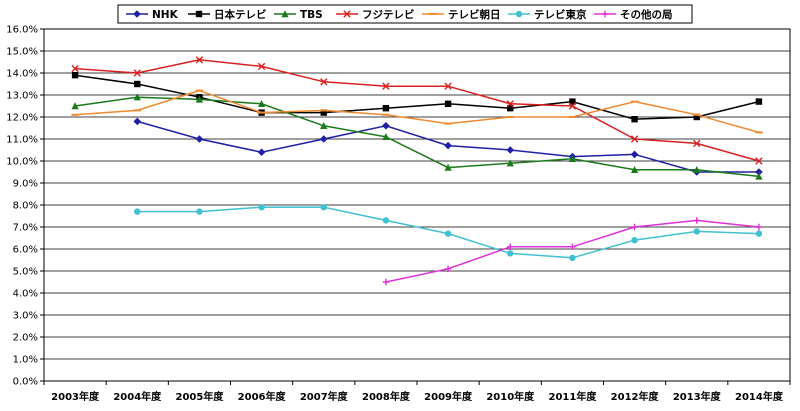 The image size is (800, 411). I want to click on y-tick-label: 15.0%, so click(22, 52).